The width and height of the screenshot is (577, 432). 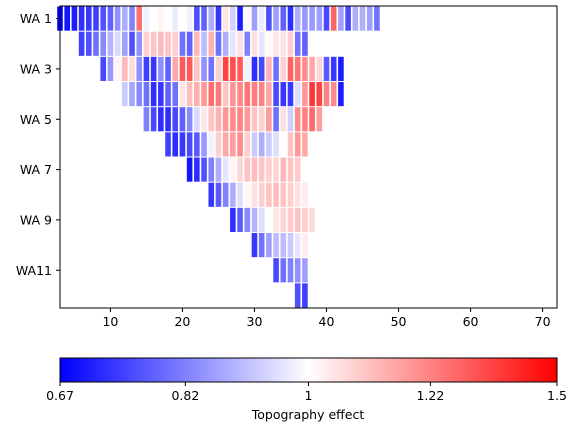 What do you see at coordinates (38, 144) in the screenshot?
I see `y-axis: WA 1 WA 3 WA 5 WA 7 WA 9 WA11` at bounding box center [38, 144].